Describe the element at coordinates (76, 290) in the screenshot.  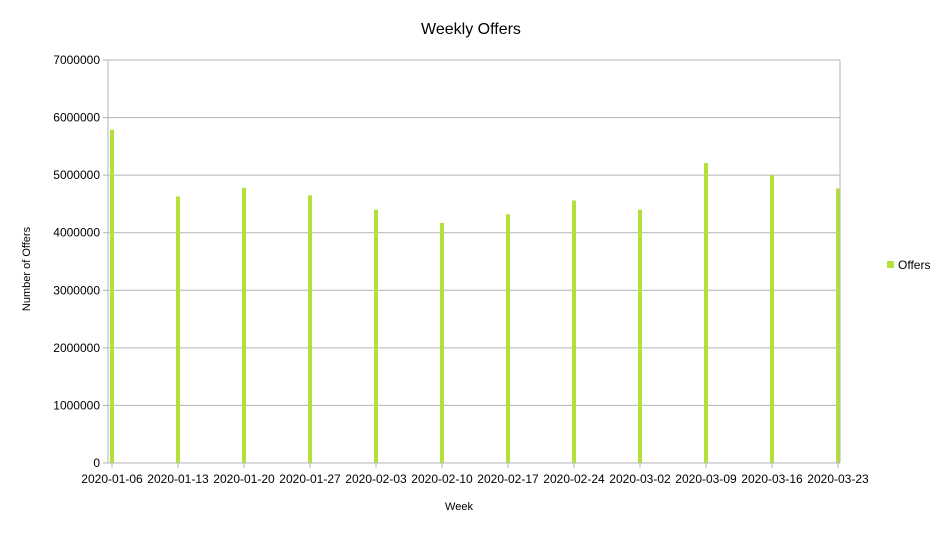
I see `y-tick-label-3: 3000000` at that location.